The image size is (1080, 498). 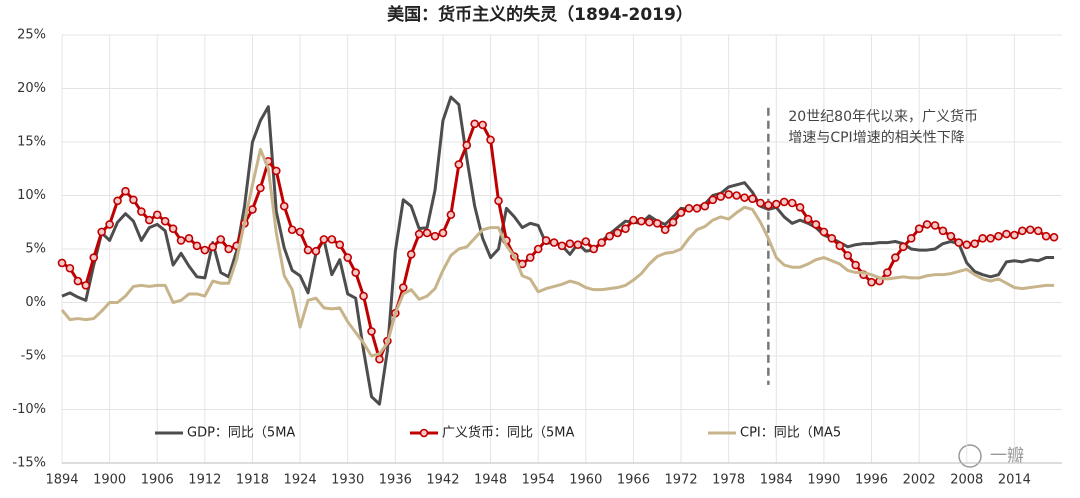 What do you see at coordinates (871, 480) in the screenshot?
I see `x-tick-label: 1996` at bounding box center [871, 480].